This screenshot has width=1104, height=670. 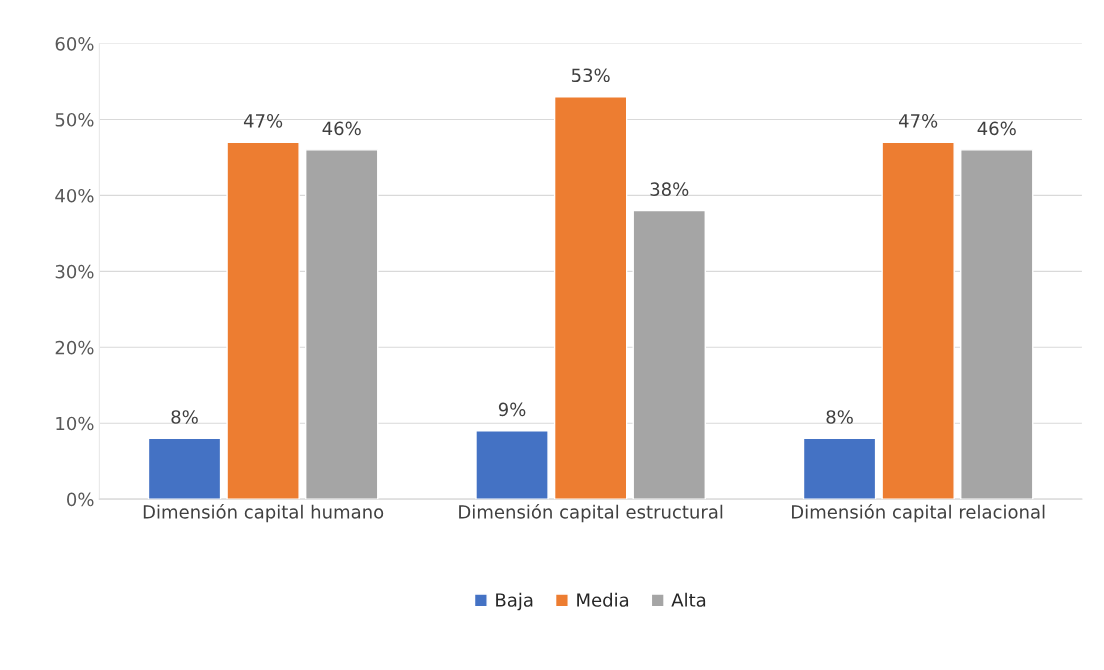 What do you see at coordinates (74, 195) in the screenshot?
I see `y-tick-label: 40%` at bounding box center [74, 195].